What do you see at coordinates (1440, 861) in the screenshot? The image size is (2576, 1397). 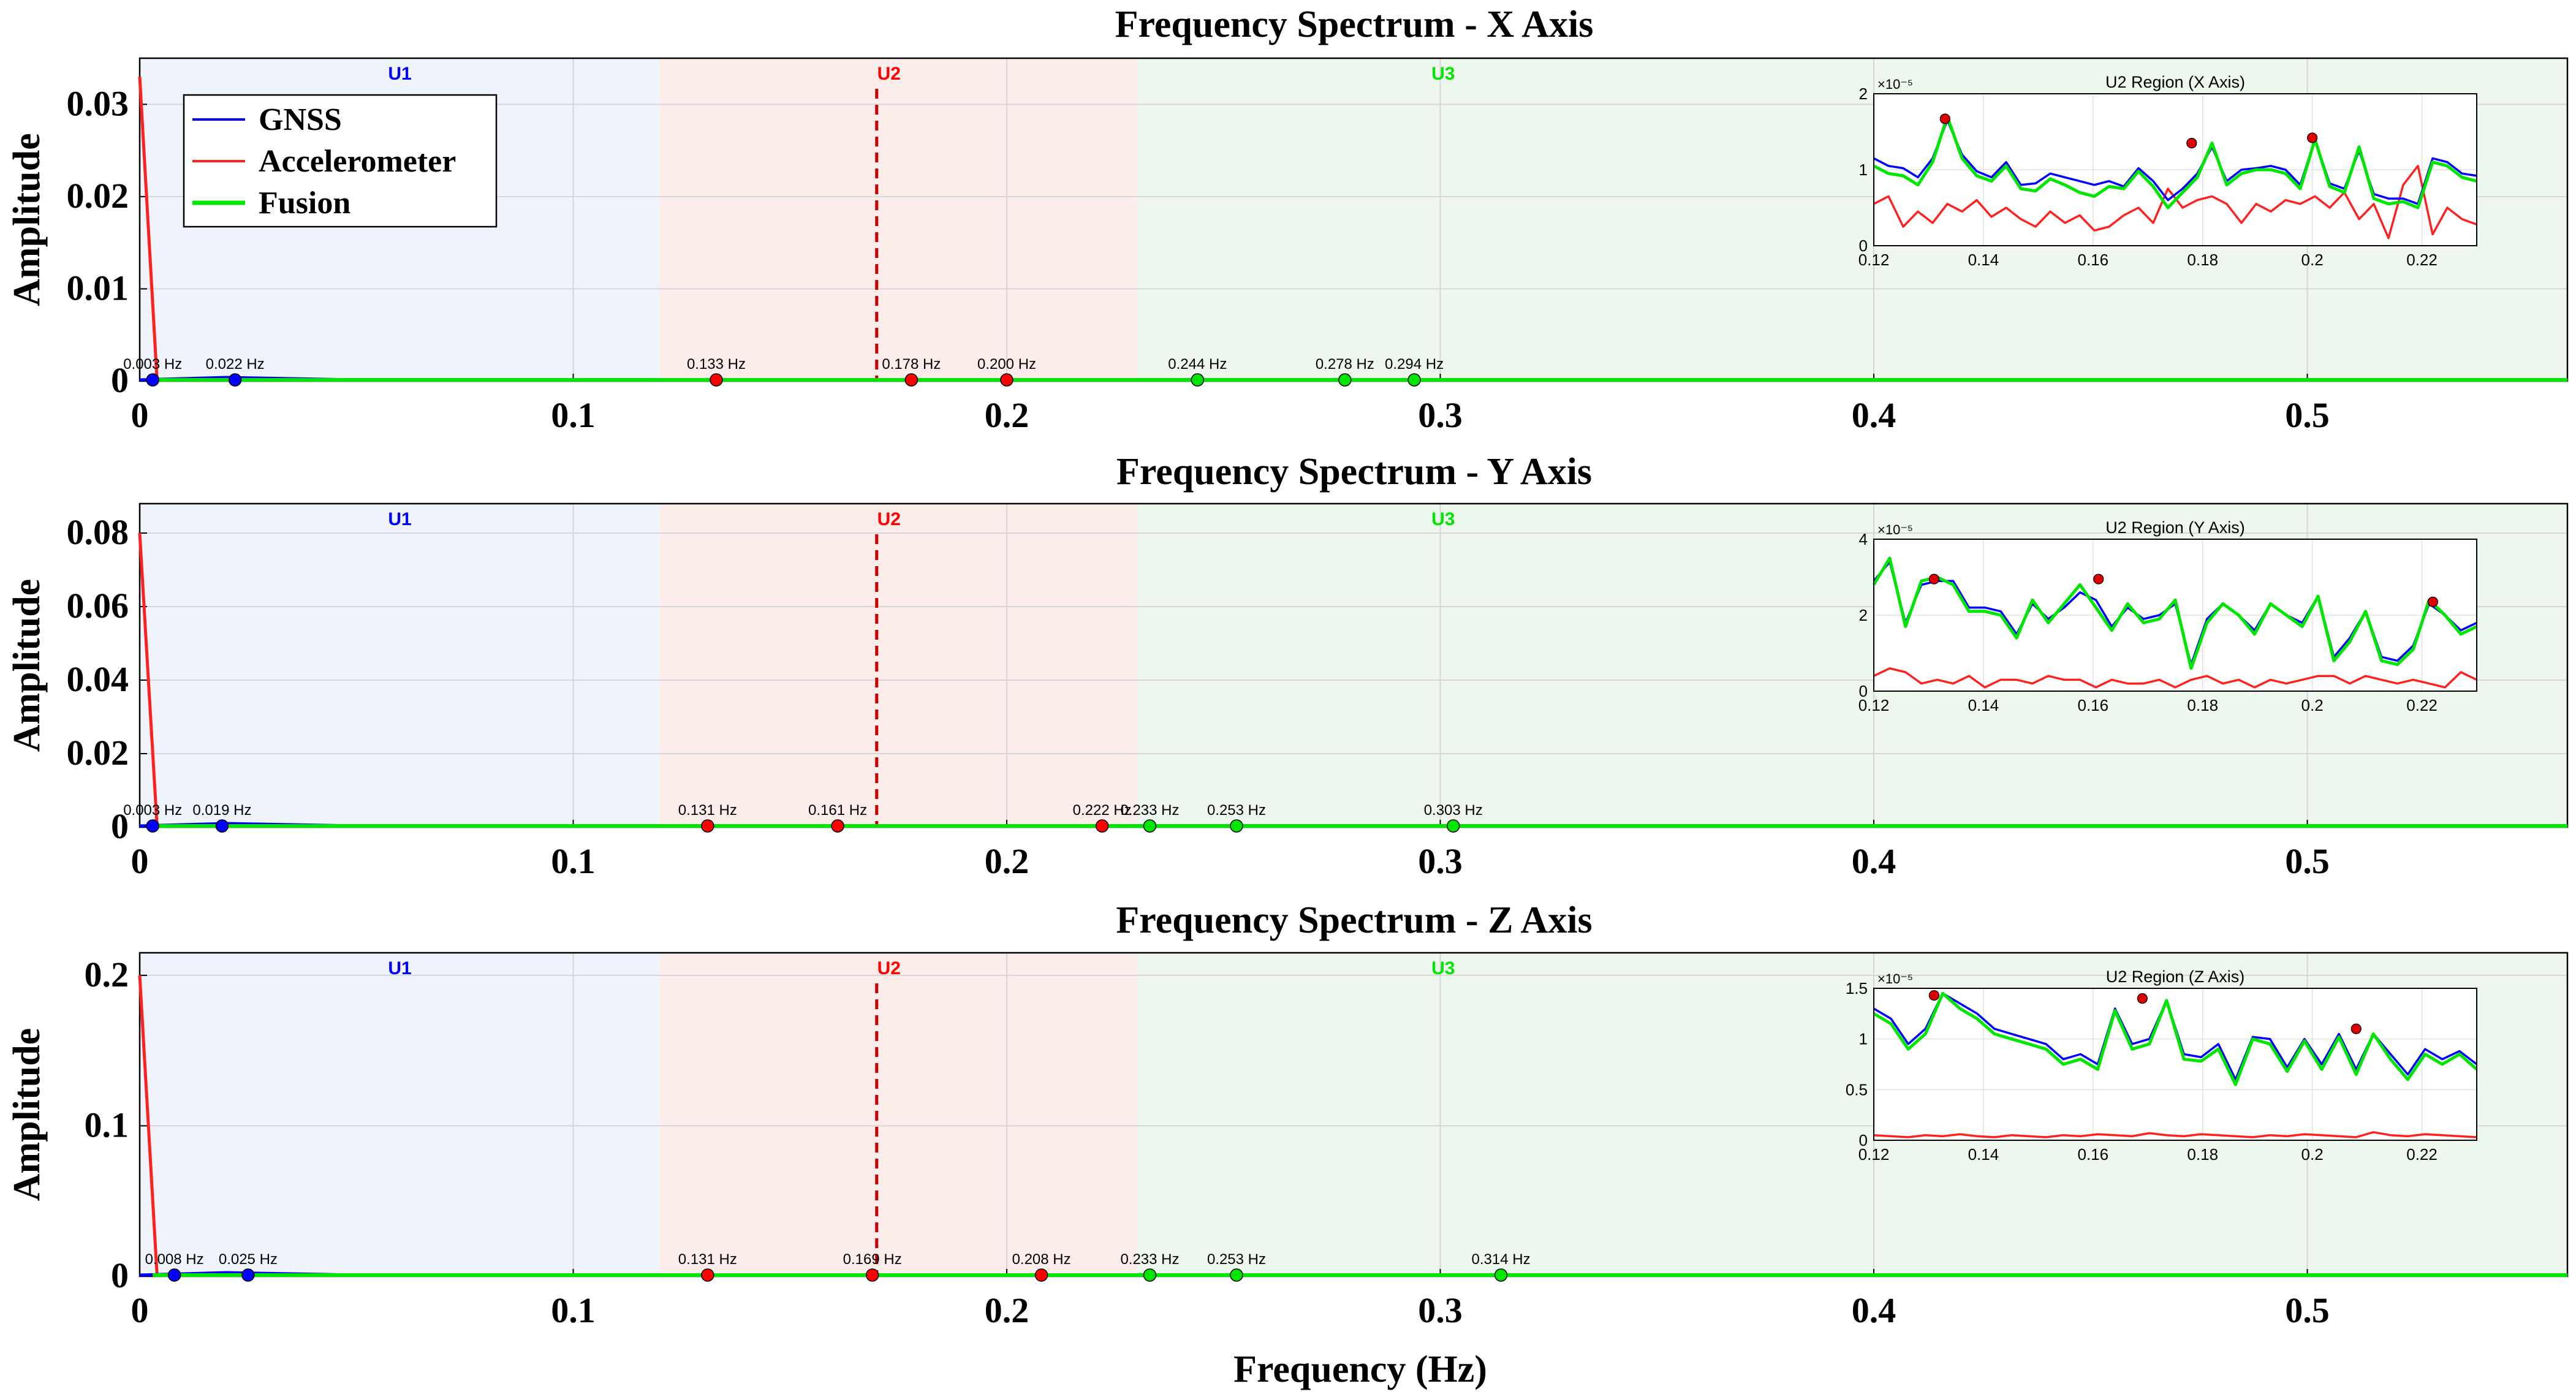 I see `x-tick-label: 0.3` at bounding box center [1440, 861].